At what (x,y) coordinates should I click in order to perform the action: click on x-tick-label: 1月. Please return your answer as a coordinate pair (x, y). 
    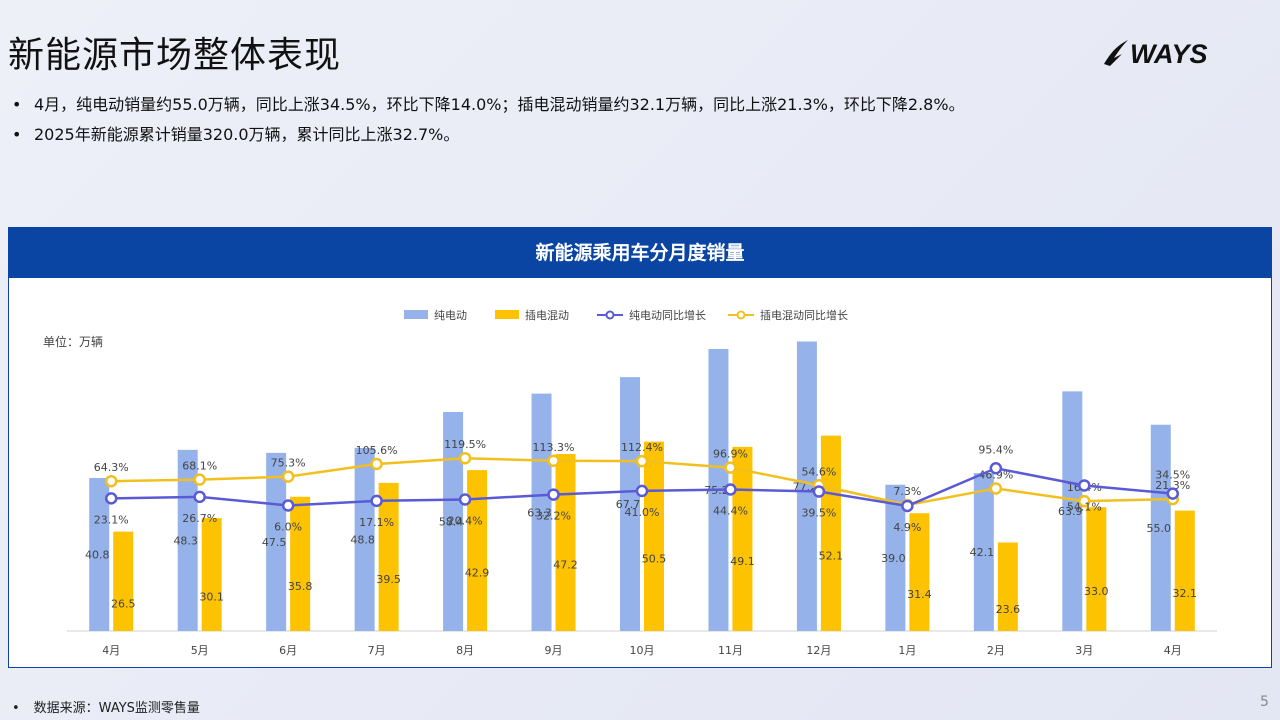
    Looking at the image, I should click on (907, 650).